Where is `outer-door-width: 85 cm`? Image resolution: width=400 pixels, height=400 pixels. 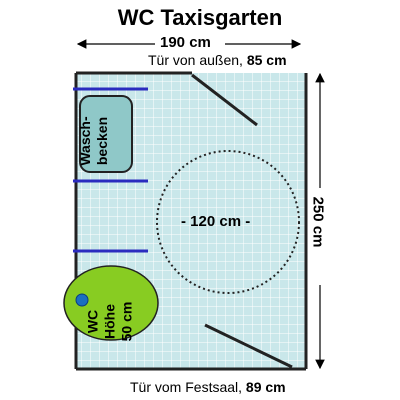
outer-door-width: 85 cm is located at coordinates (266, 60).